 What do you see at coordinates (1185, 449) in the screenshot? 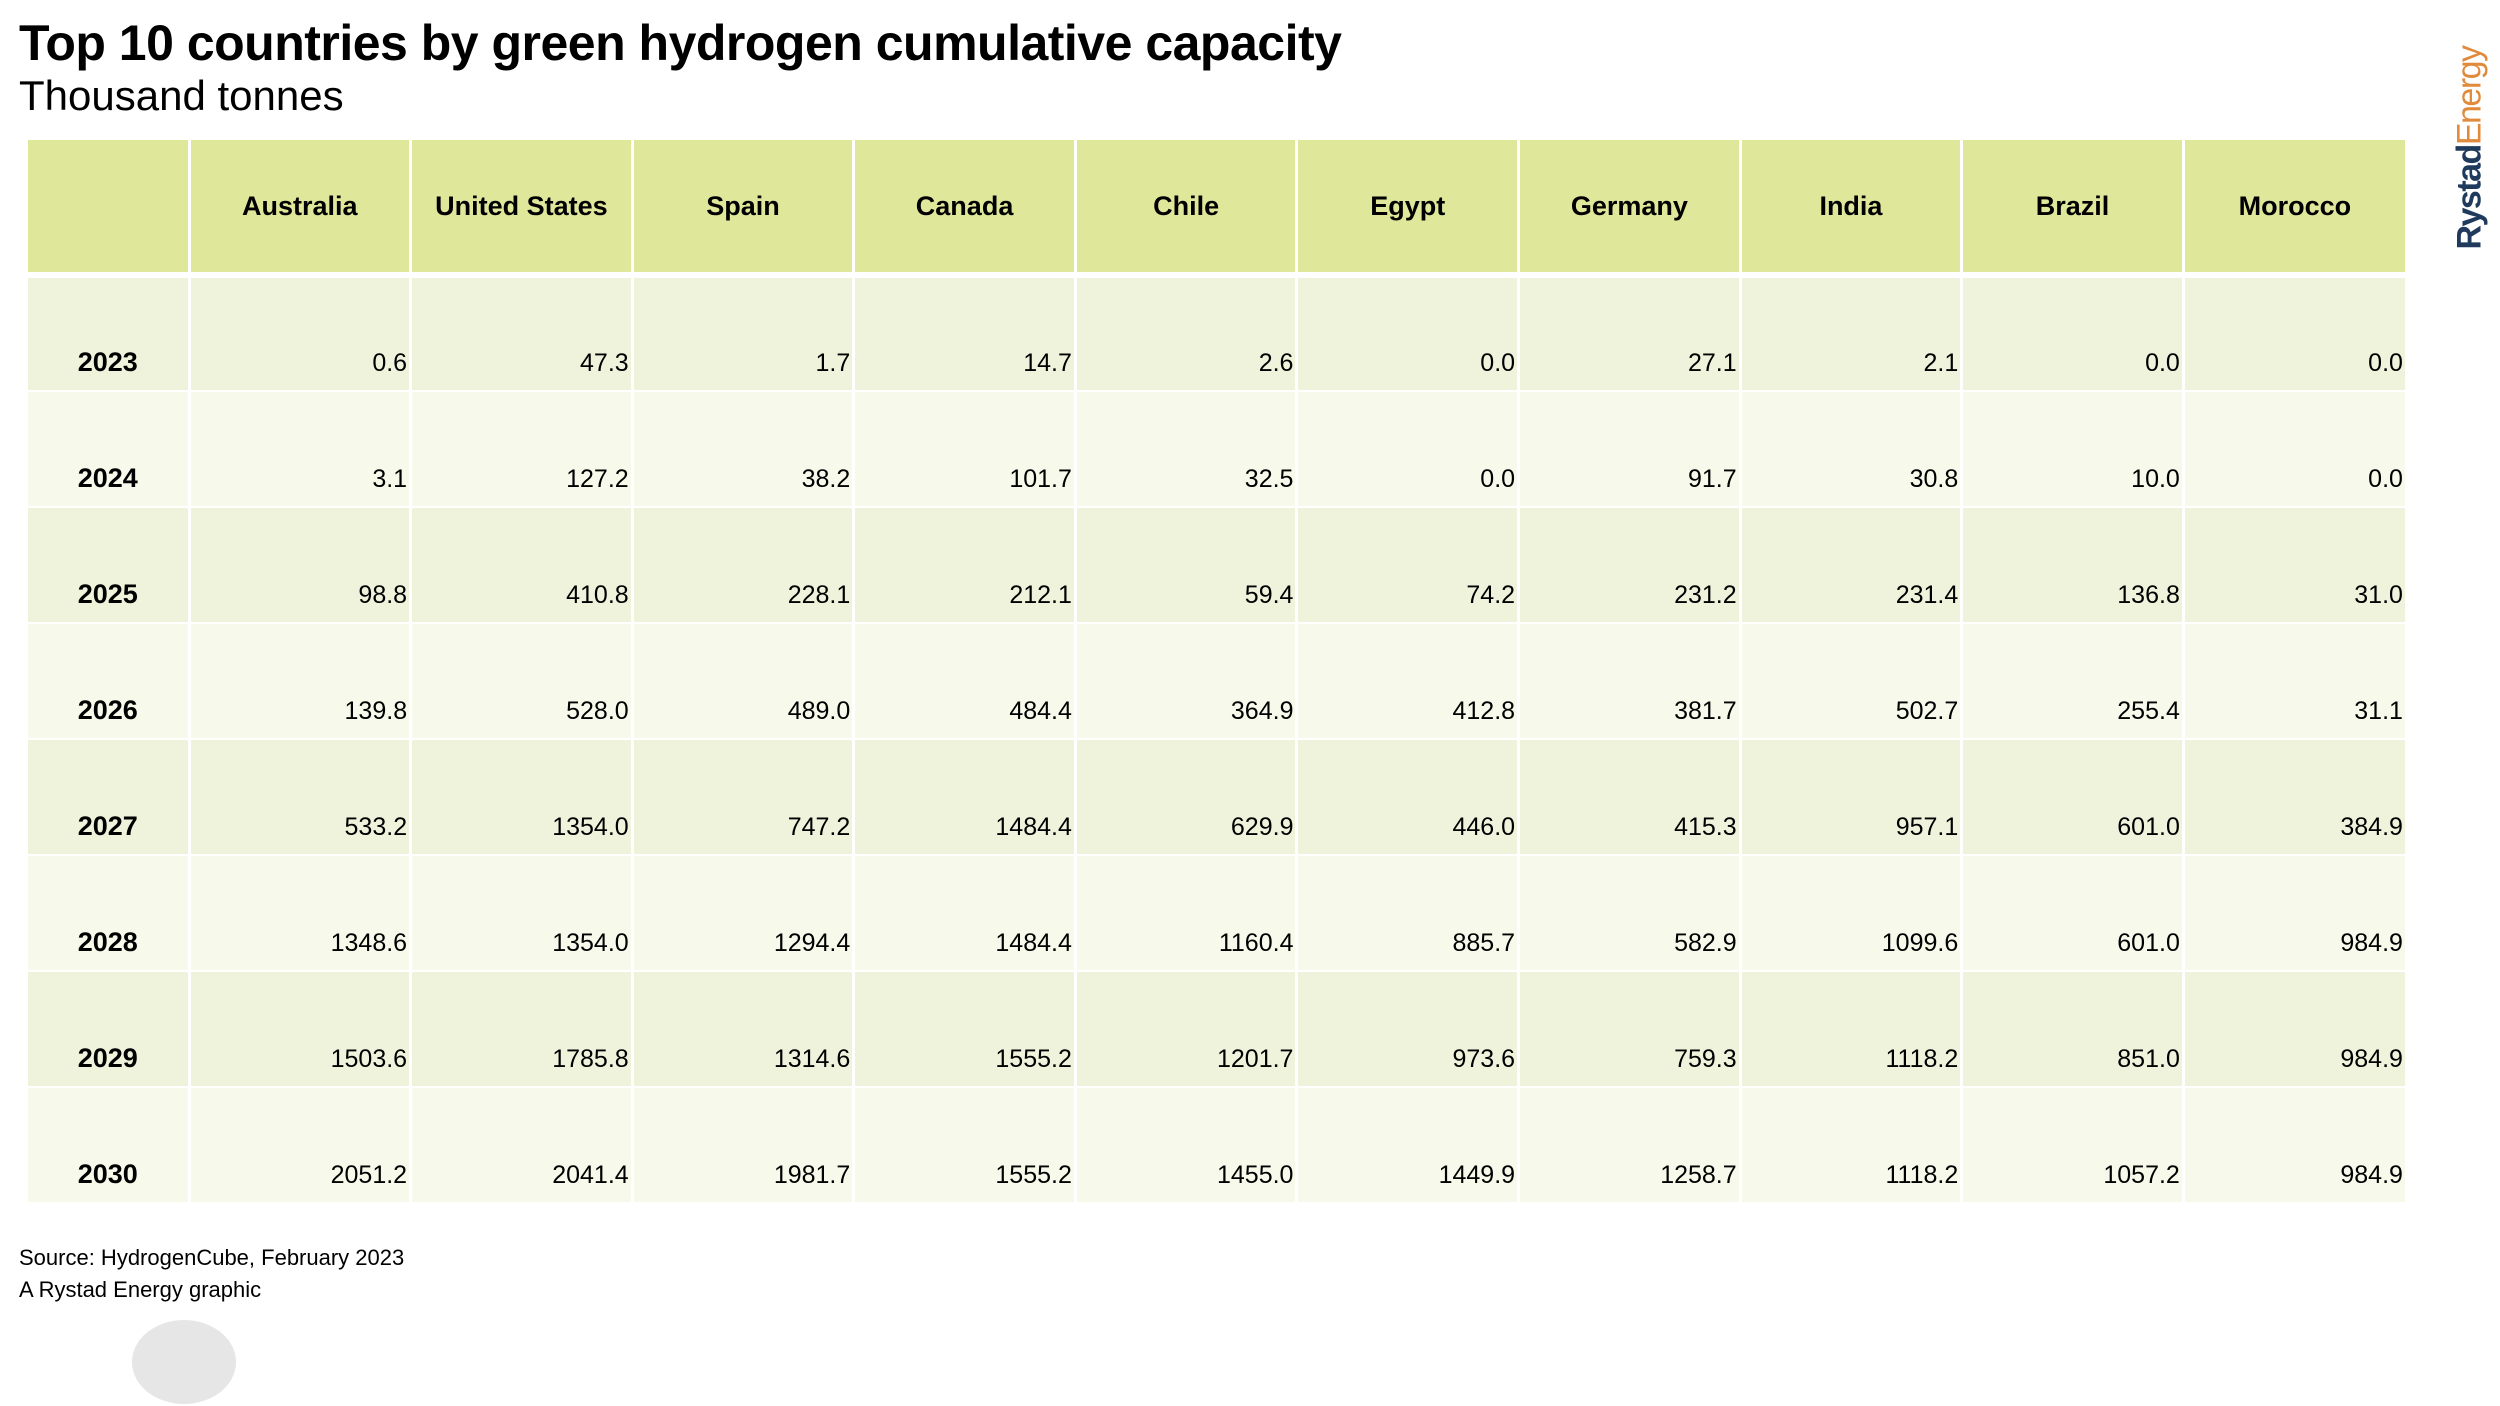
I see `value-cell: 32.5` at bounding box center [1185, 449].